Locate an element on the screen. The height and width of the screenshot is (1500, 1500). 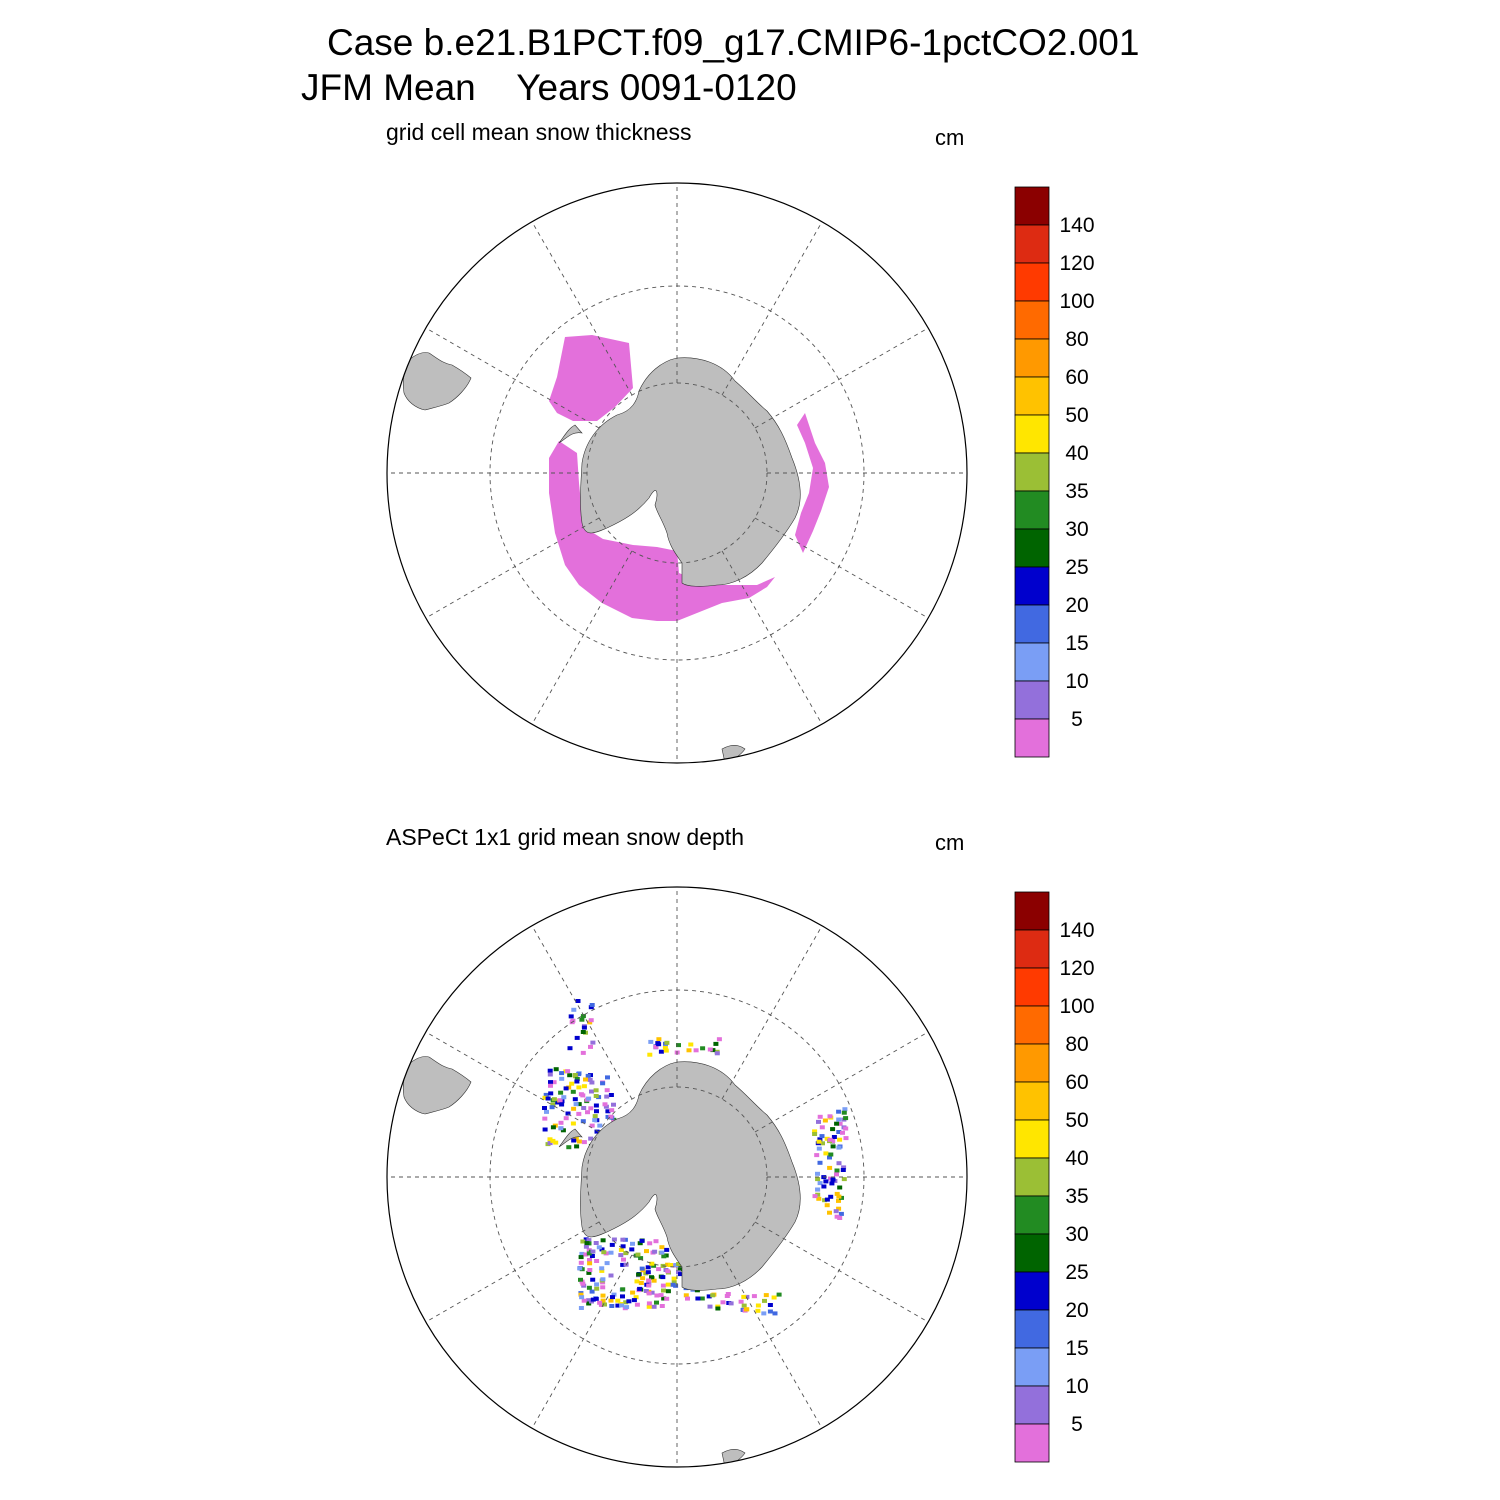
colorbar-tick-label: 25 is located at coordinates (1076, 1272).